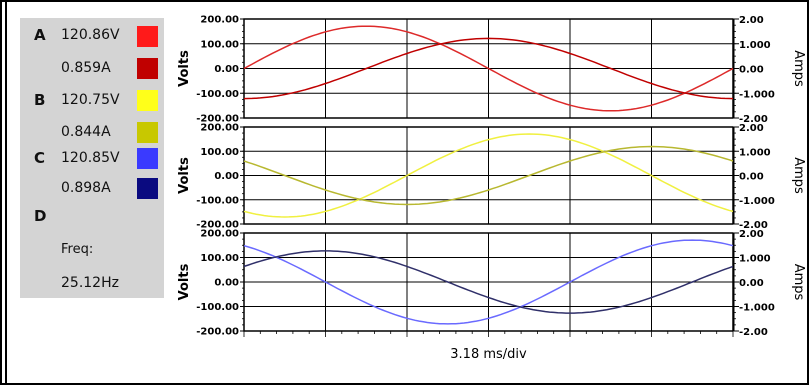 This screenshot has width=811, height=385. Describe the element at coordinates (751, 234) in the screenshot. I see `panel-c-right-tick-label: 2.00` at that location.